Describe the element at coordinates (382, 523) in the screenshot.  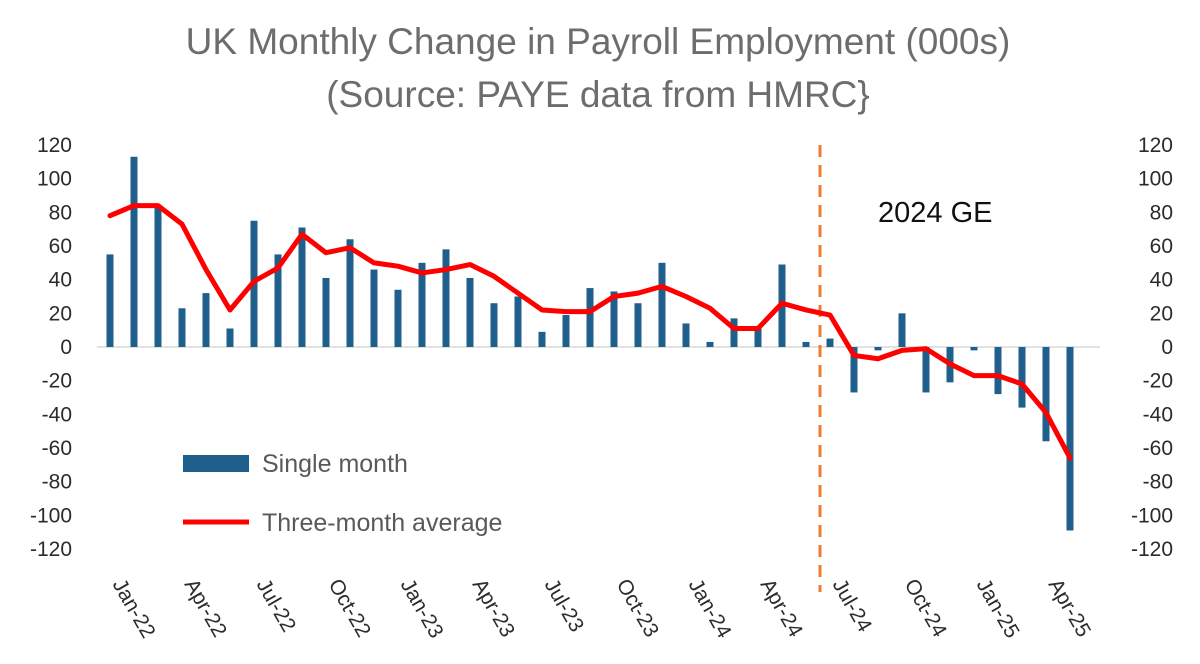
I see `legend-label-three-month-average: Three-month average` at that location.